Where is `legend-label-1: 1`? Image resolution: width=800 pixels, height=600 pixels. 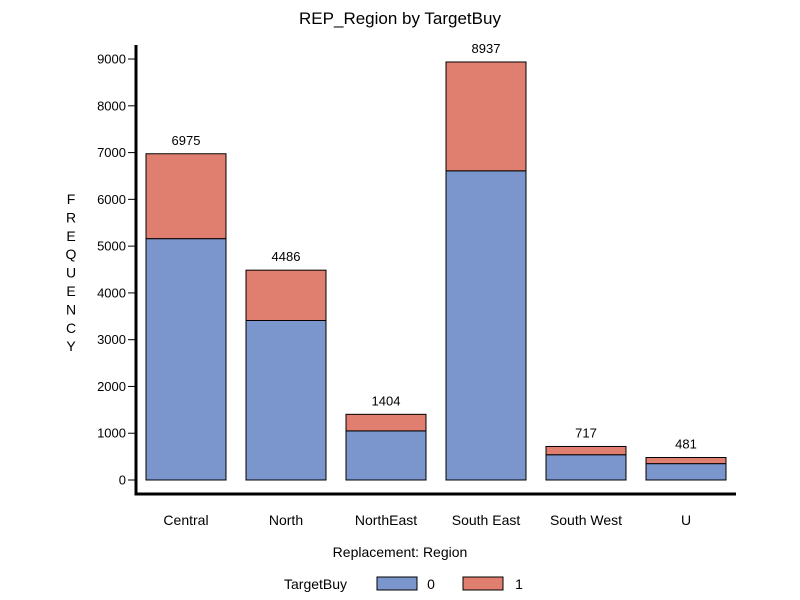 legend-label-1: 1 is located at coordinates (519, 584).